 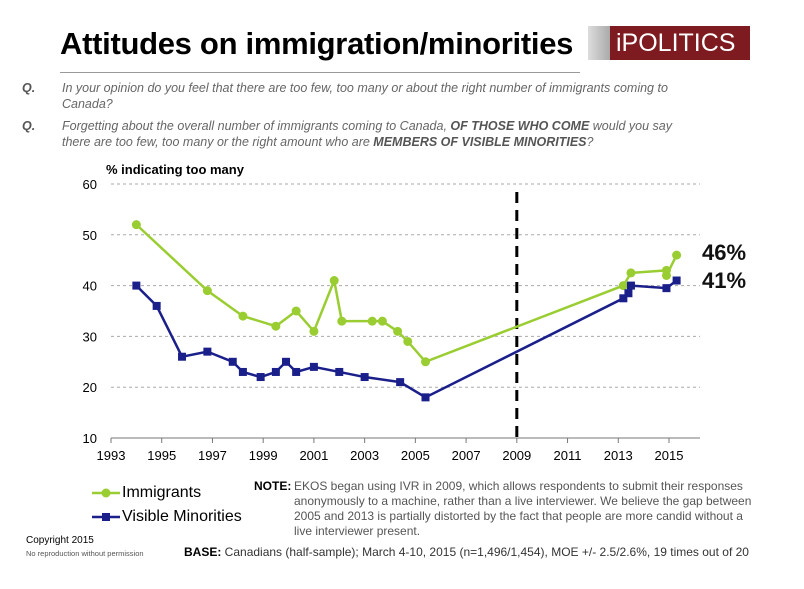 I want to click on x-tick-label: 2015, so click(x=669, y=455).